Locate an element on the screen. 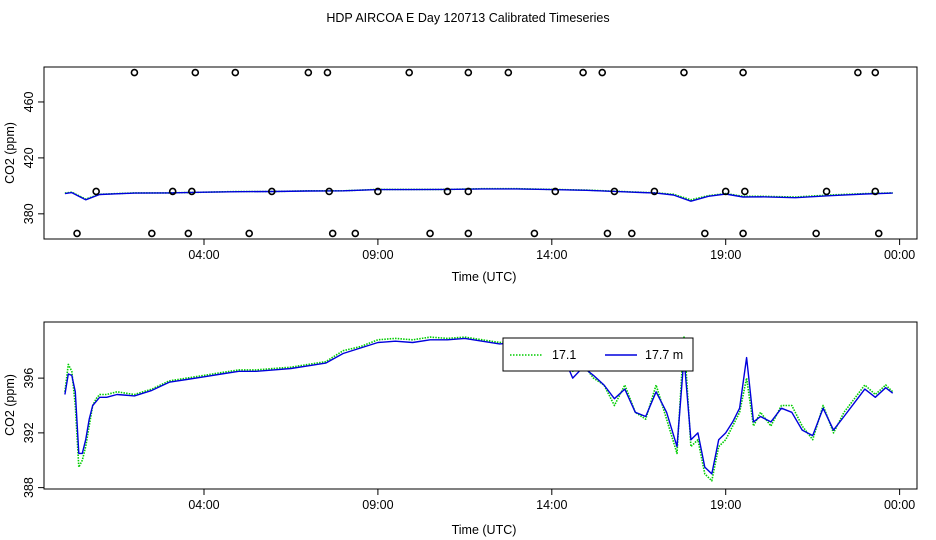  bottom-x-tick-label: 00:00 is located at coordinates (899, 505).